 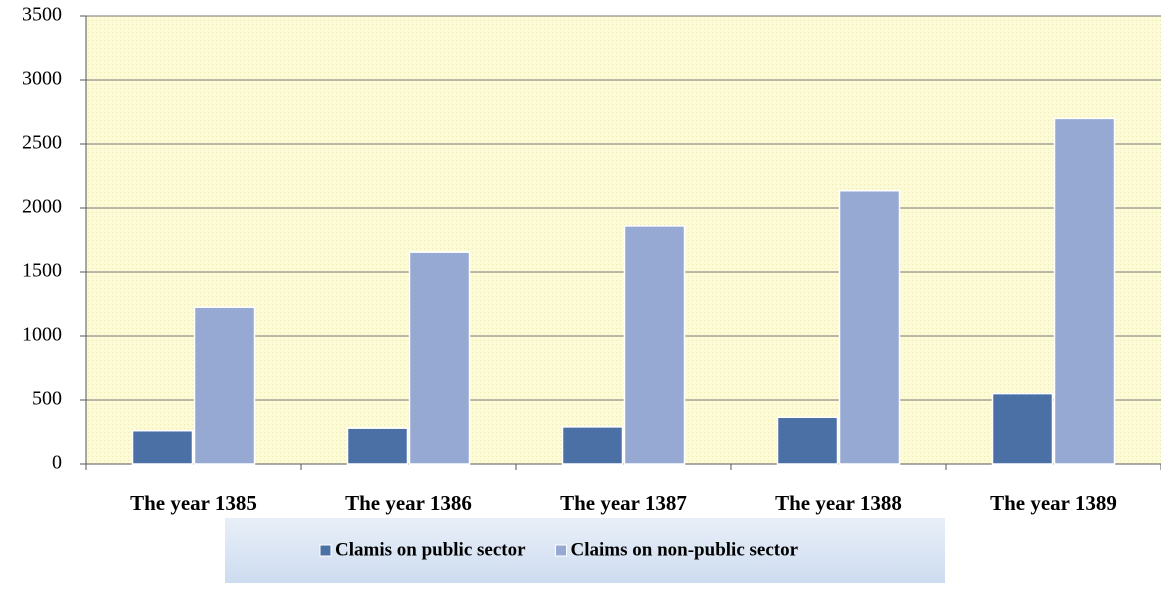 I want to click on x-tick-label: The year 1389, so click(x=1053, y=503).